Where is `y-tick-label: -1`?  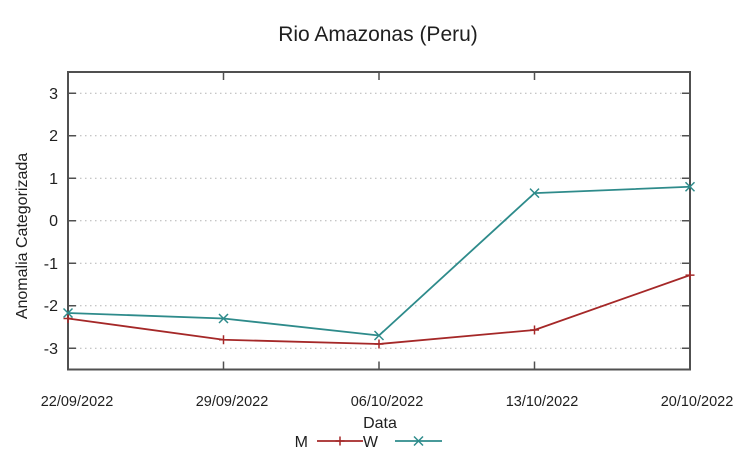
y-tick-label: -1 is located at coordinates (51, 264).